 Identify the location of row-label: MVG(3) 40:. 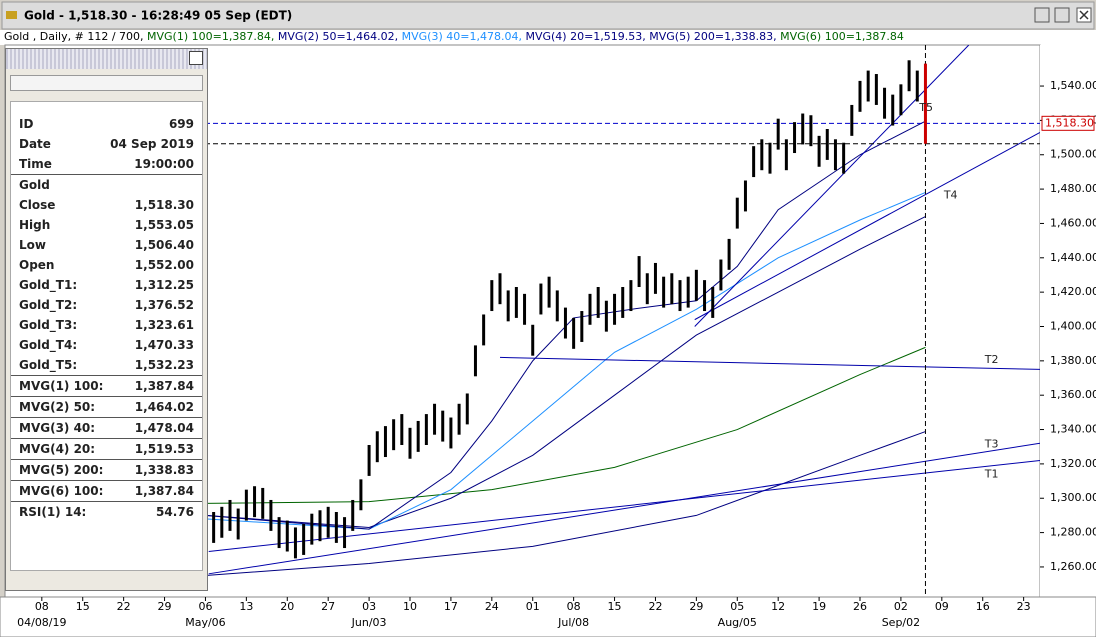
(57, 428).